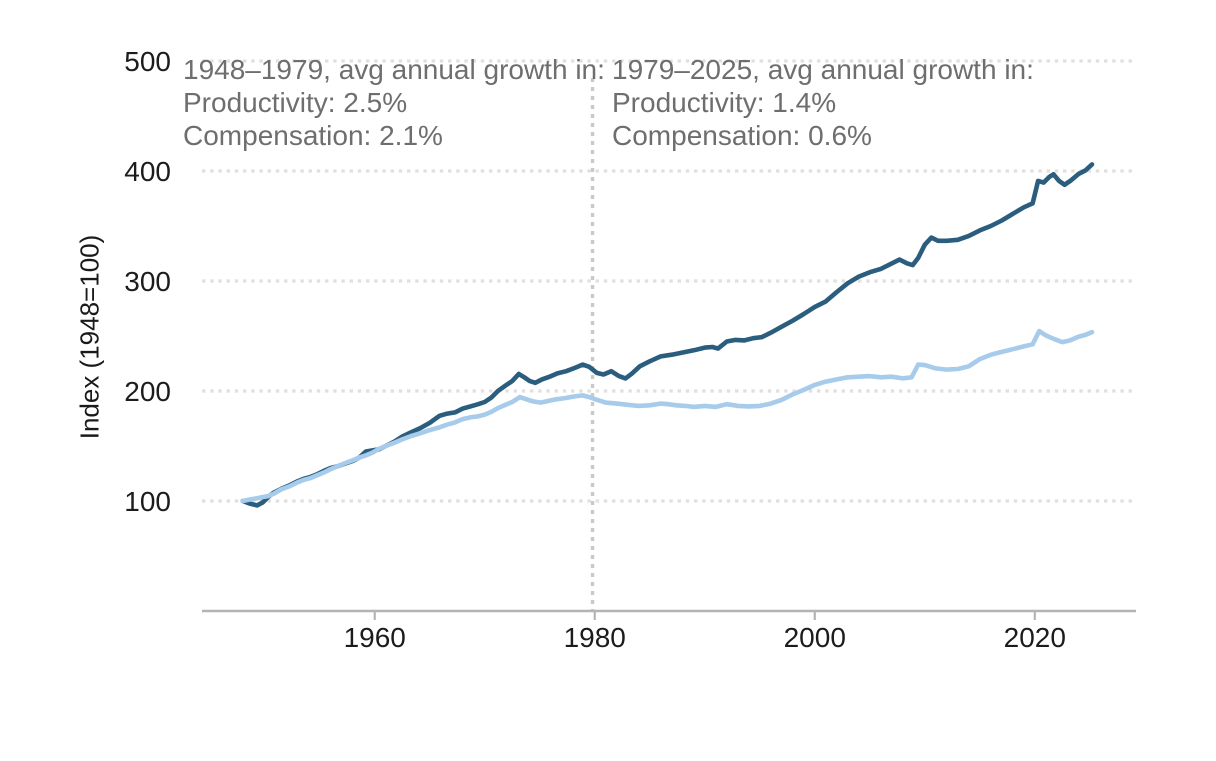  What do you see at coordinates (147, 171) in the screenshot?
I see `y-tick-label-400: 400` at bounding box center [147, 171].